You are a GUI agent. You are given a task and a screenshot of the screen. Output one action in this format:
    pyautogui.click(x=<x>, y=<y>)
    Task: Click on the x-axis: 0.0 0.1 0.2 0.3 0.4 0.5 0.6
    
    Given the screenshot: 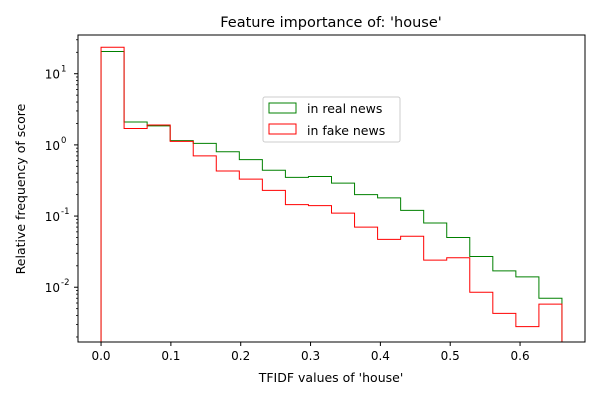 What is the action you would take?
    pyautogui.click(x=310, y=352)
    